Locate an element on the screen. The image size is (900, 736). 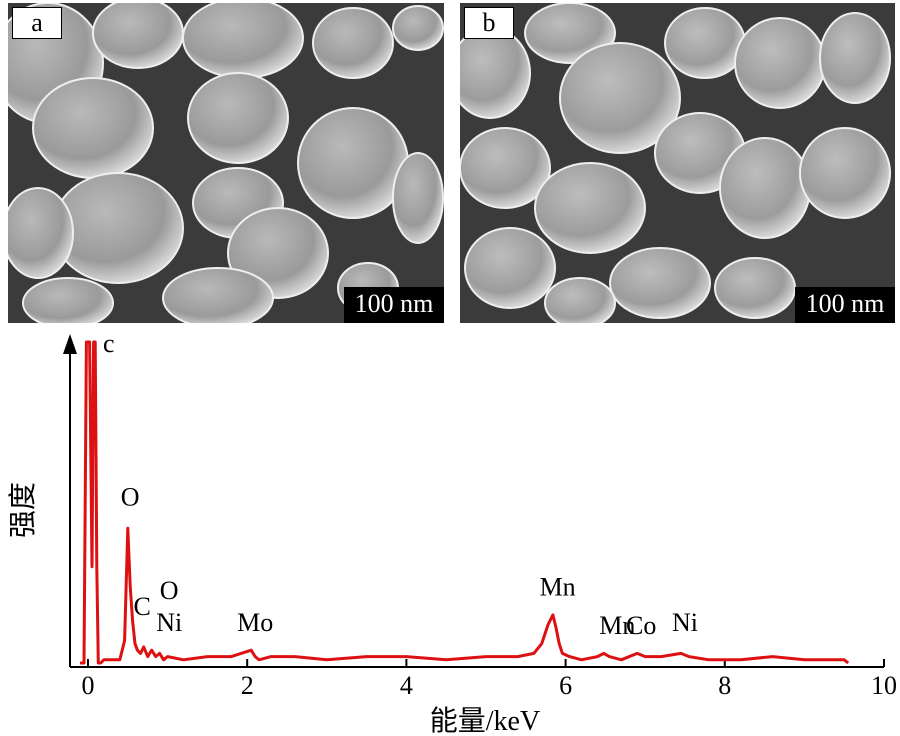
panel-label-c: c is located at coordinates (109, 344).